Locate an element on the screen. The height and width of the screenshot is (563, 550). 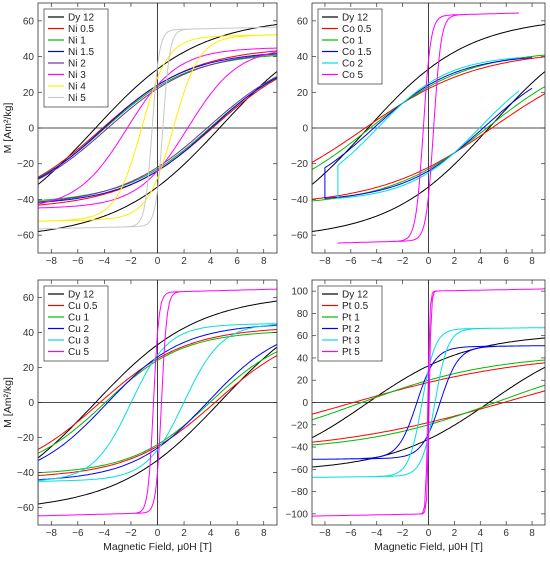
legend-label: Pt 0.5 is located at coordinates (355, 306).